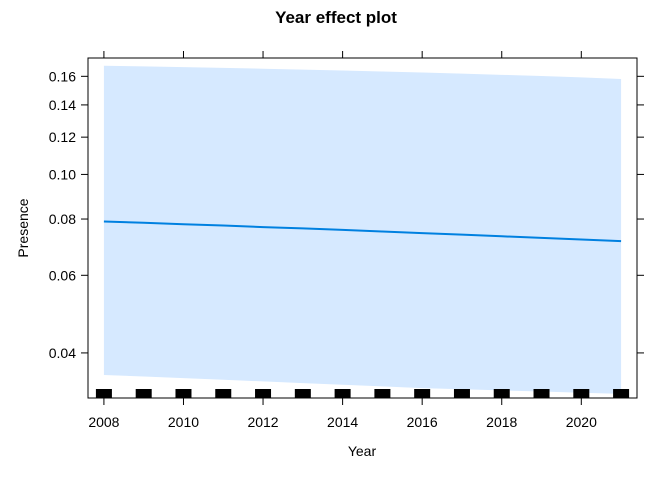 Image resolution: width=672 pixels, height=480 pixels. Describe the element at coordinates (183, 422) in the screenshot. I see `x-tick-label: 2010` at that location.